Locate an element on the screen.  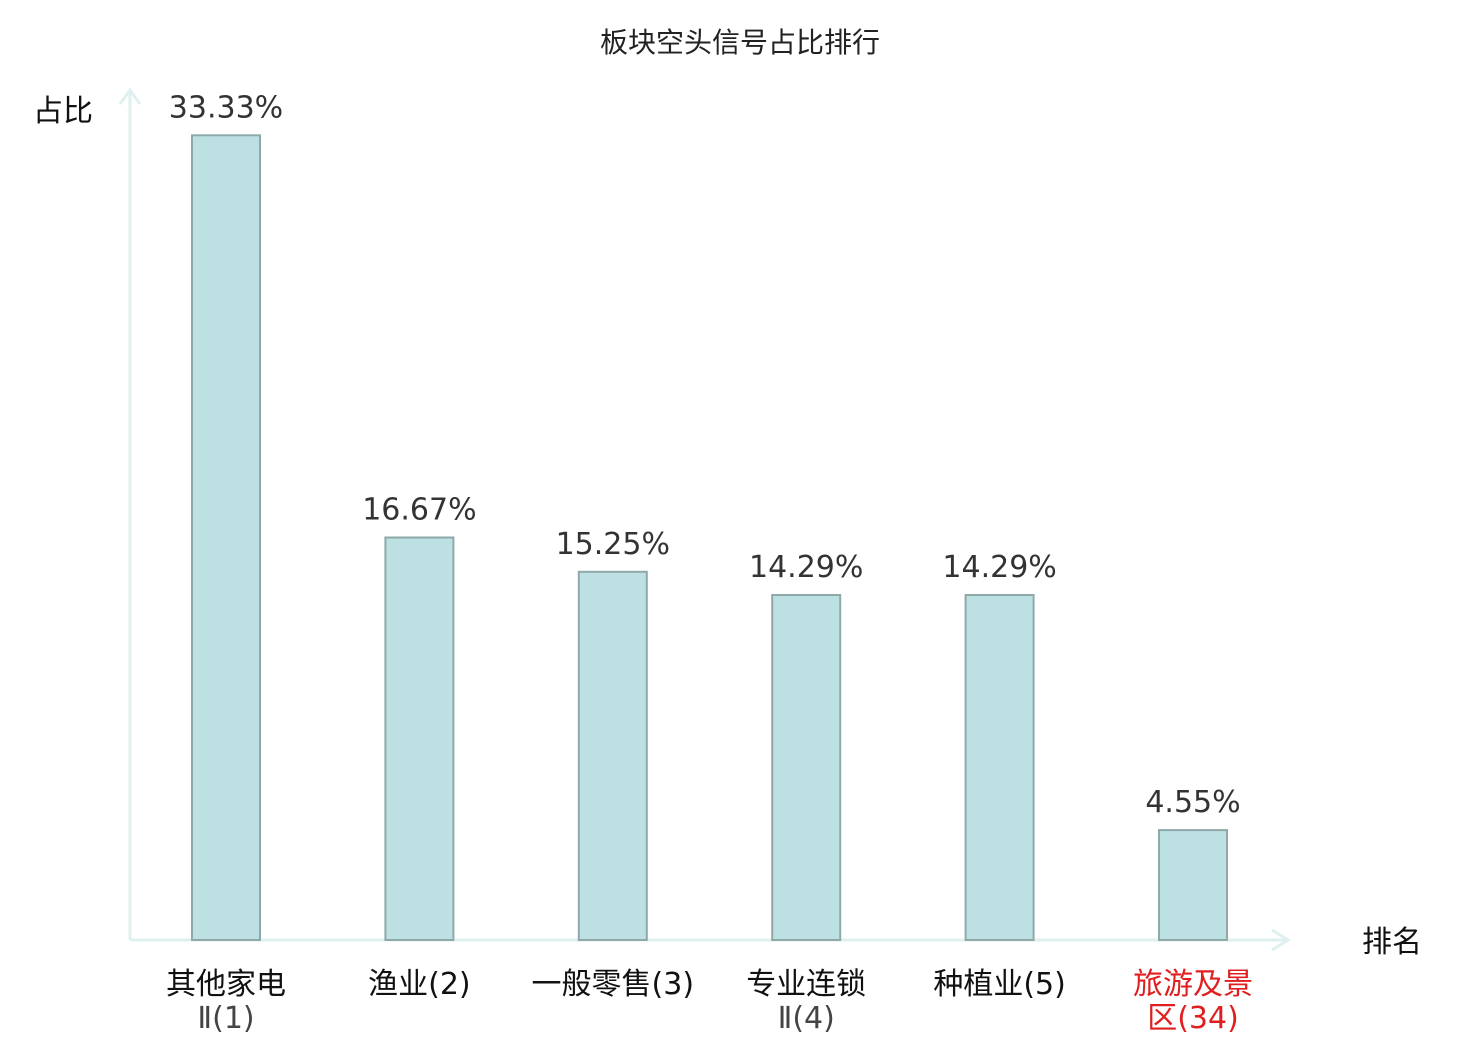
category-label-5: 种植业(5) is located at coordinates (999, 984).